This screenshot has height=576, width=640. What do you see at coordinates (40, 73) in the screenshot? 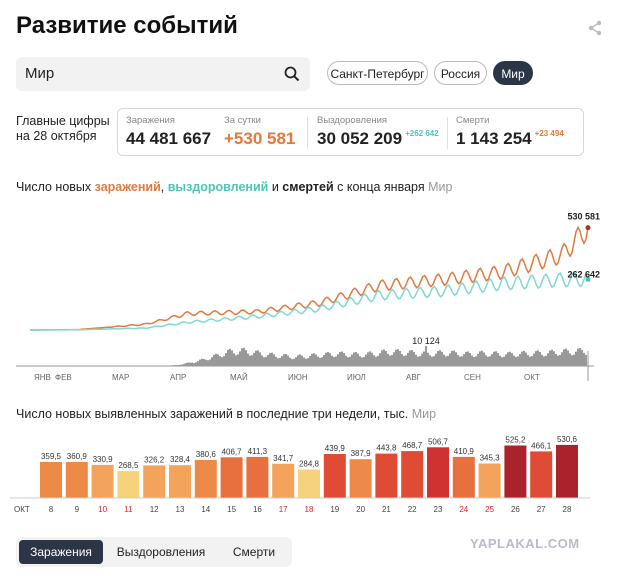
I see `search-input: Мир` at bounding box center [40, 73].